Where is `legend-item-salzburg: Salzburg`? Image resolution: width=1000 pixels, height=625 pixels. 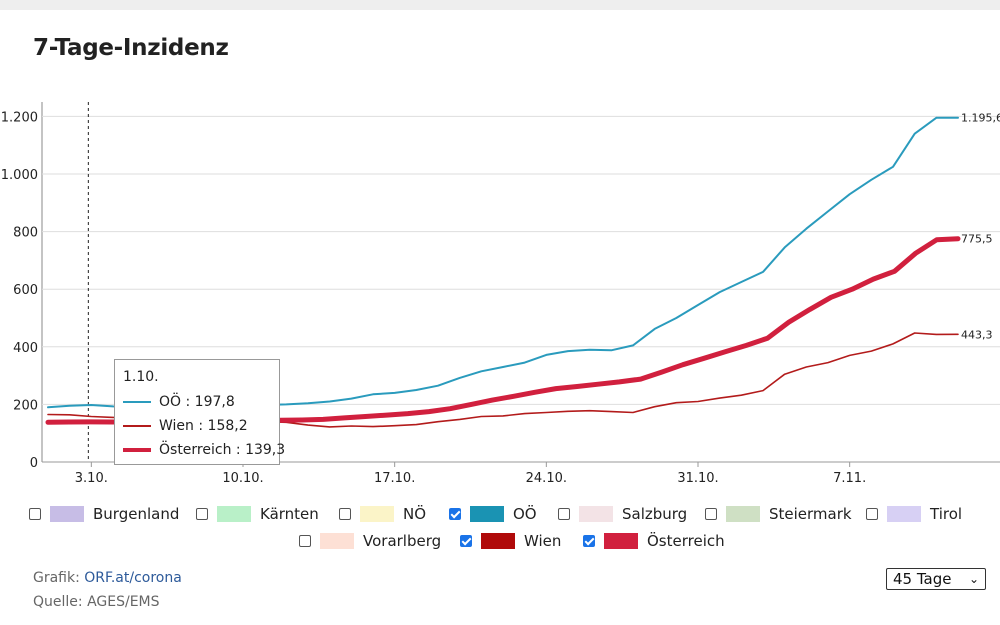 legend-item-salzburg: Salzburg is located at coordinates (622, 514).